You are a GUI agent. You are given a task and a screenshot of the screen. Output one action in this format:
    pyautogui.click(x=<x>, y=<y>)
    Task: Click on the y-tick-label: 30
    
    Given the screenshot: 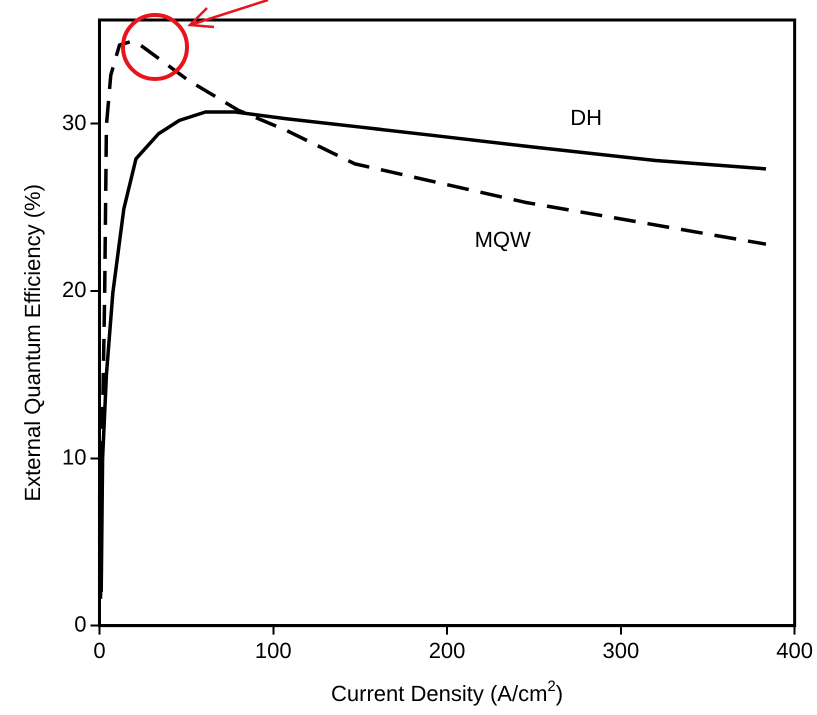 What is the action you would take?
    pyautogui.click(x=74, y=122)
    